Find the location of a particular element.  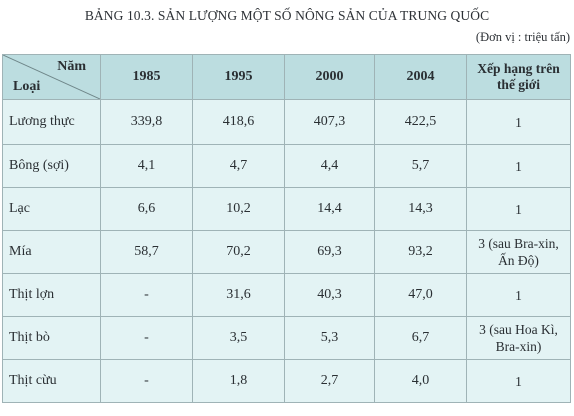

diagonal-divider is located at coordinates (51, 77).